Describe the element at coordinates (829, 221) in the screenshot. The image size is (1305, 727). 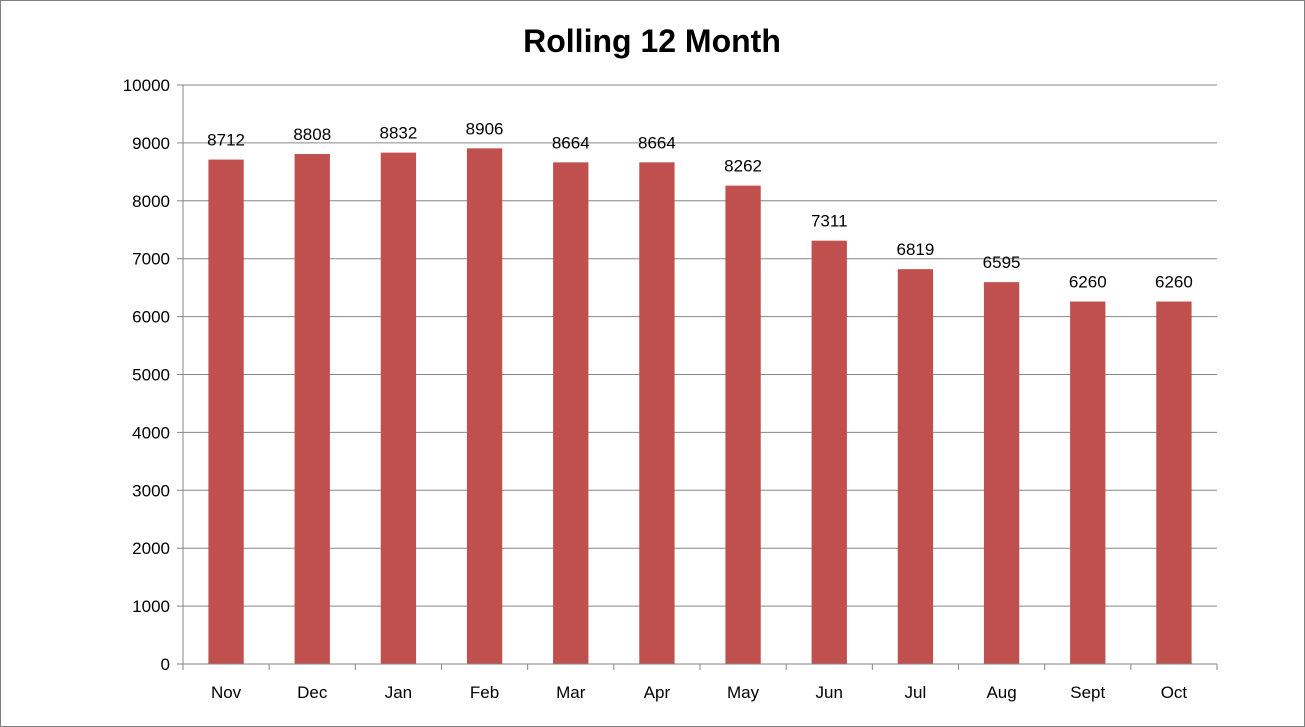
I see `data-label: 7311` at that location.